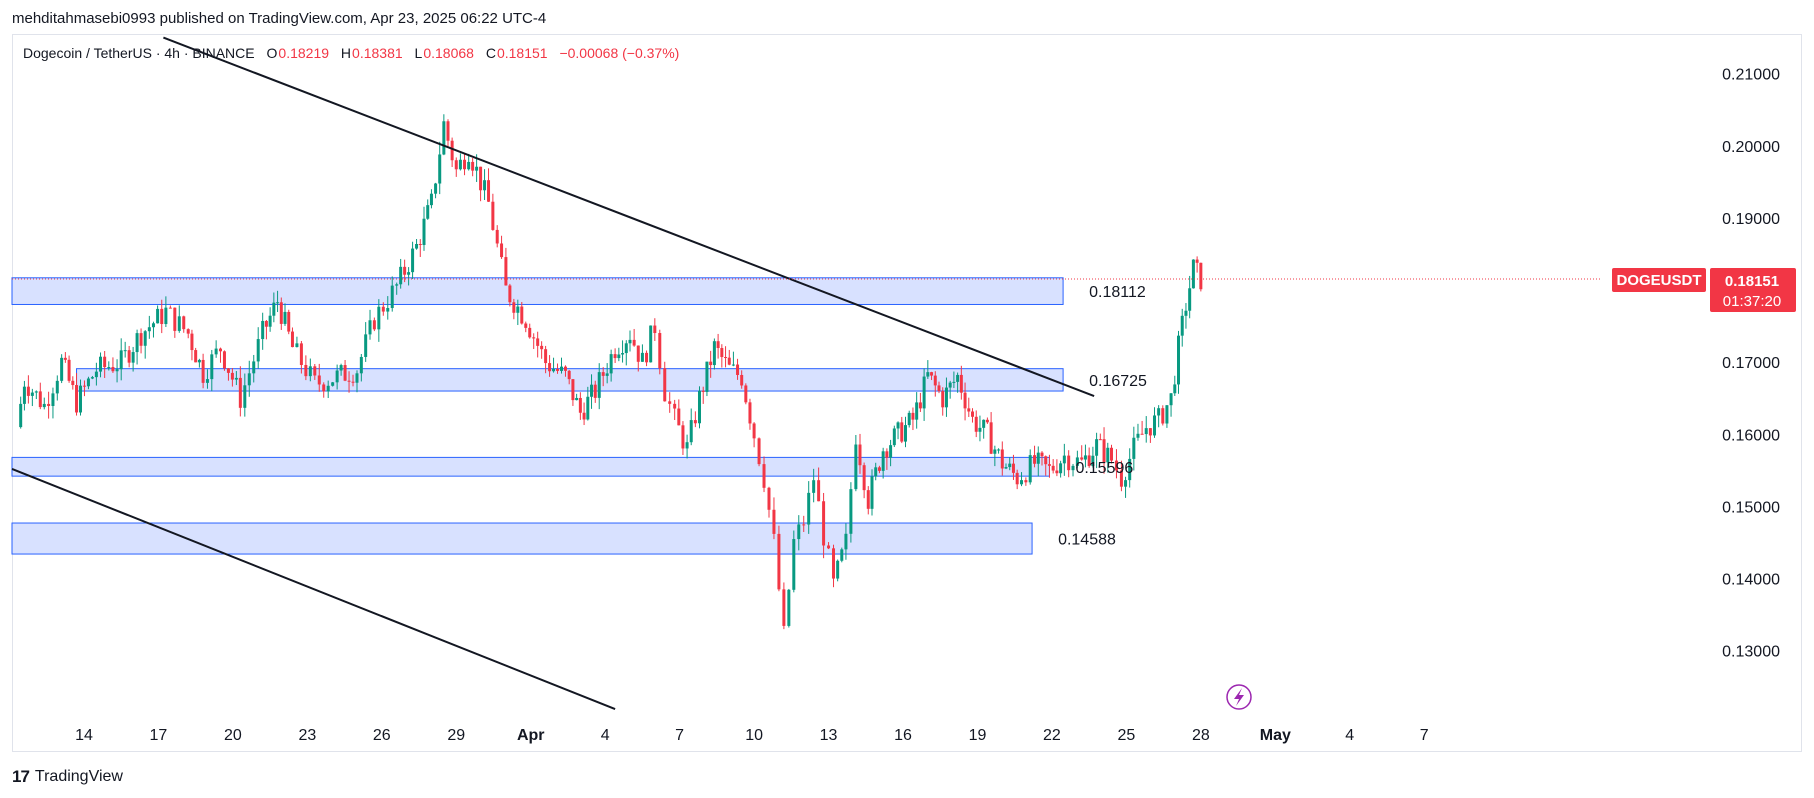  What do you see at coordinates (530, 466) in the screenshot?
I see `zone-box-0.15596` at bounding box center [530, 466].